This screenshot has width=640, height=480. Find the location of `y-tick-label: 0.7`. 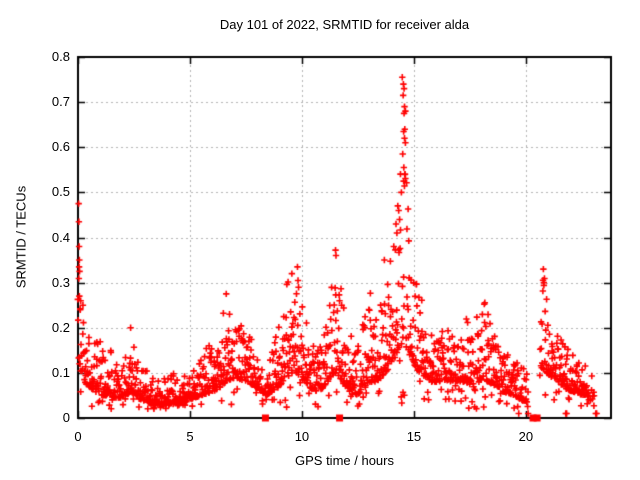

y-tick-label: 0.7 is located at coordinates (60, 102).